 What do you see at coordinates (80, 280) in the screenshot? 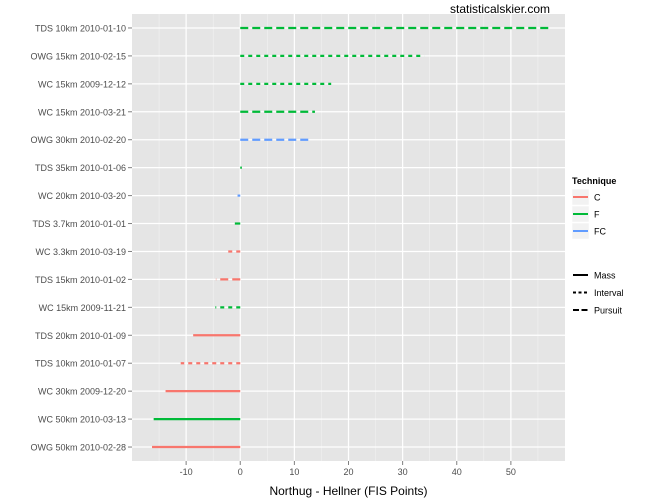
I see `y-tick-label: TDS 15km 2010-01-02` at bounding box center [80, 280].